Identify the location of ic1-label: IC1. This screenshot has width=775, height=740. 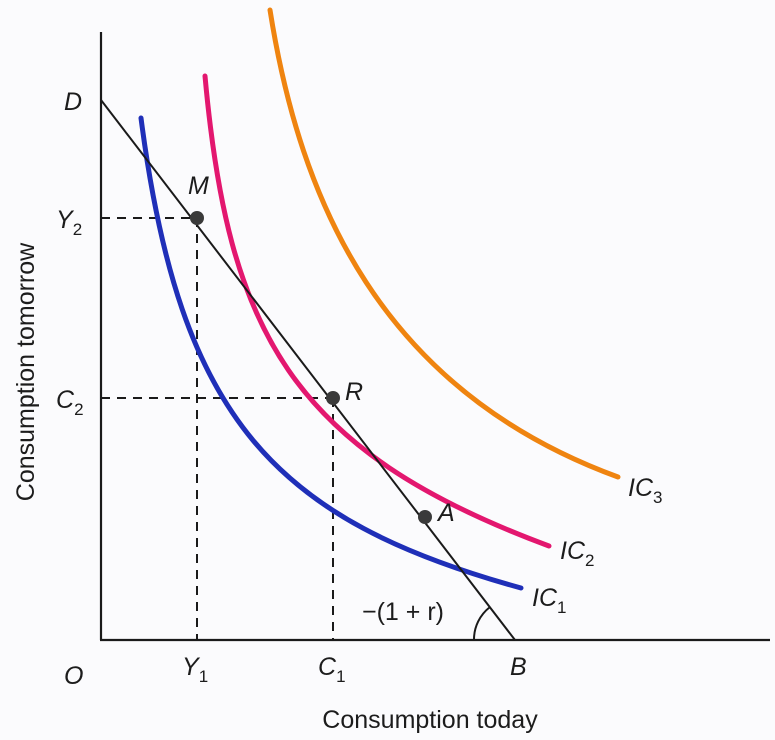
(549, 600).